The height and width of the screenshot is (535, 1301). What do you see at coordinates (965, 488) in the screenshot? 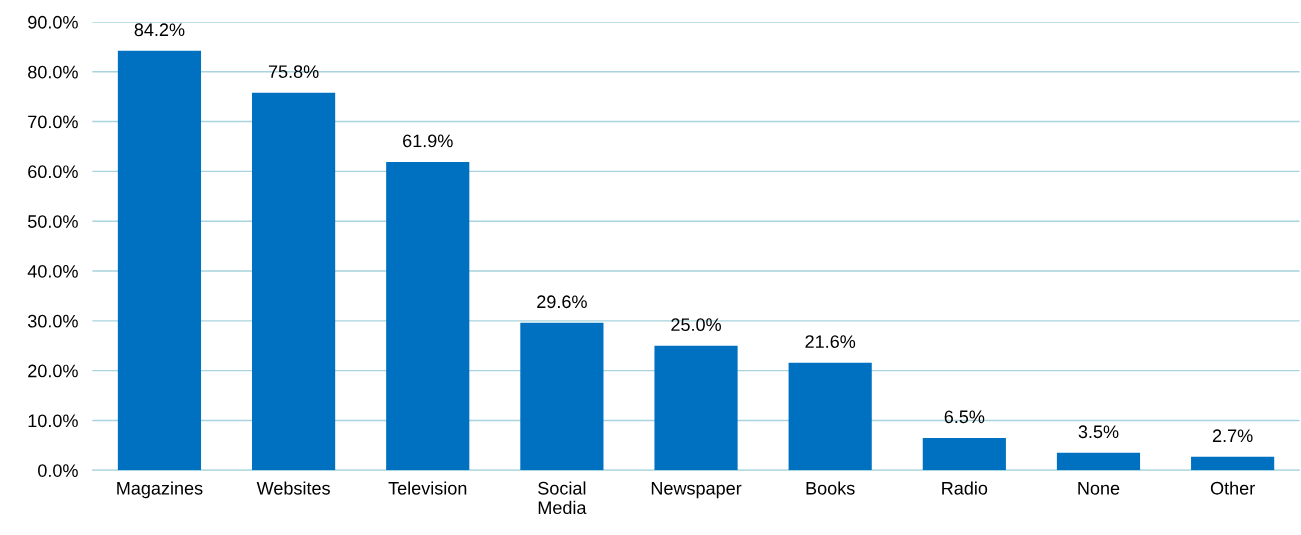
I see `x-tick-label: Radio` at bounding box center [965, 488].